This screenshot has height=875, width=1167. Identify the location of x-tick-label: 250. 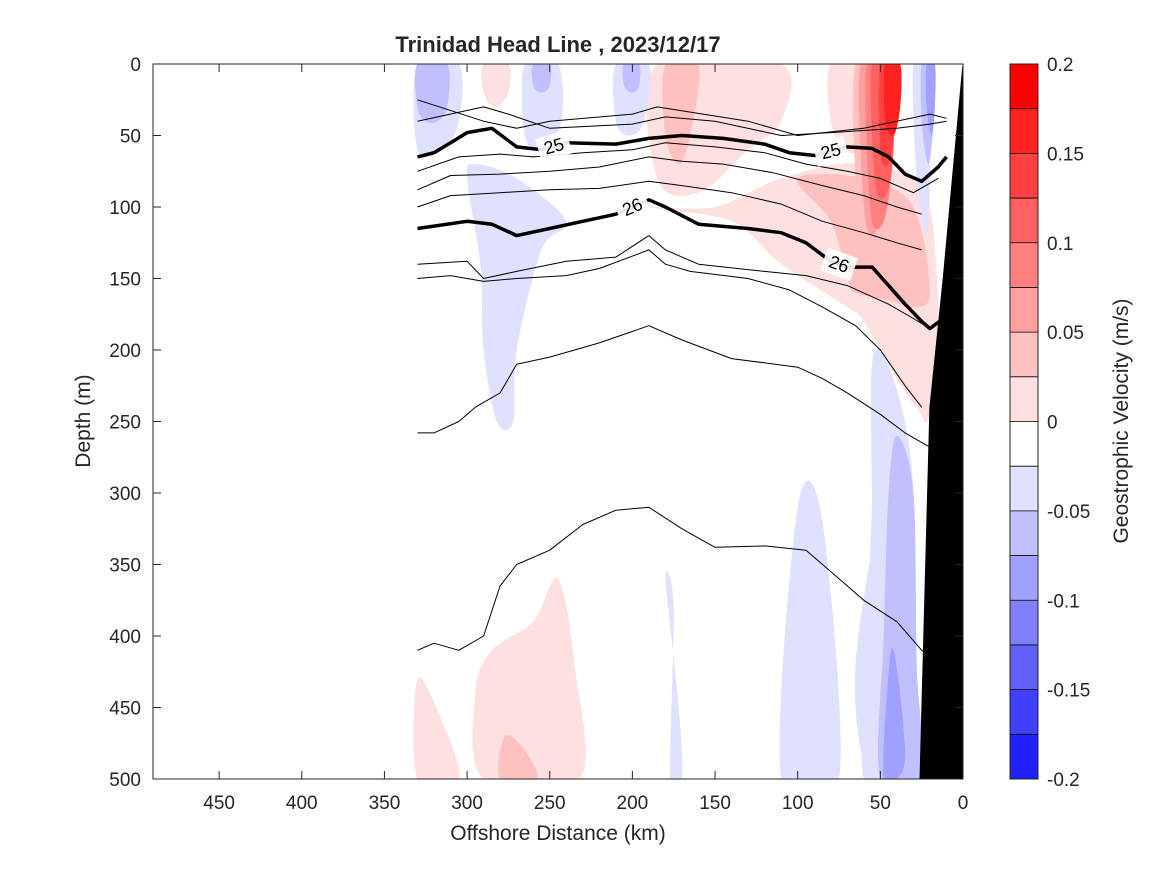
(550, 803).